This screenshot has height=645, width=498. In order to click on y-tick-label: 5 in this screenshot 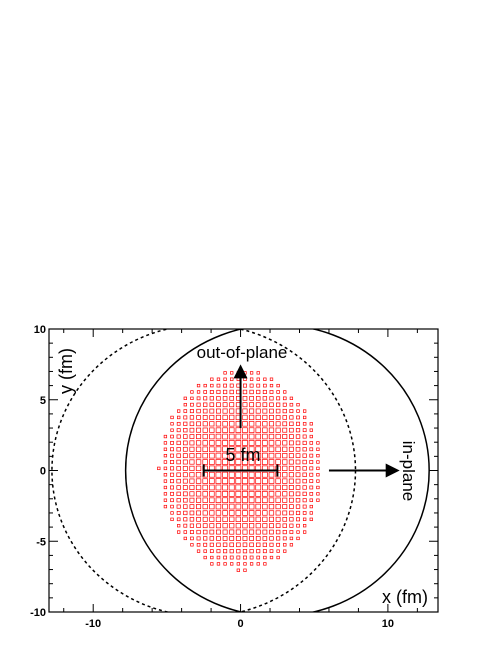, I will do `click(43, 401)`.